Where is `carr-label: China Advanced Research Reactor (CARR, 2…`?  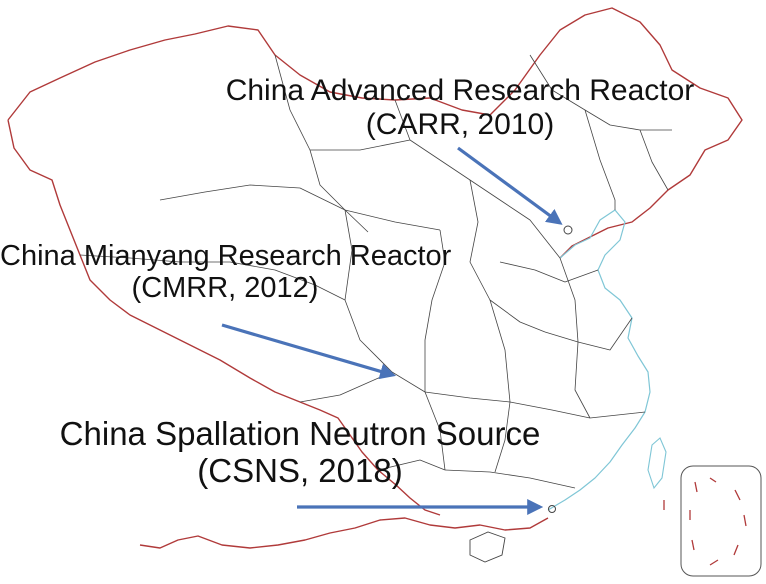
carr-label: China Advanced Research Reactor (CARR, 2… is located at coordinates (460, 107).